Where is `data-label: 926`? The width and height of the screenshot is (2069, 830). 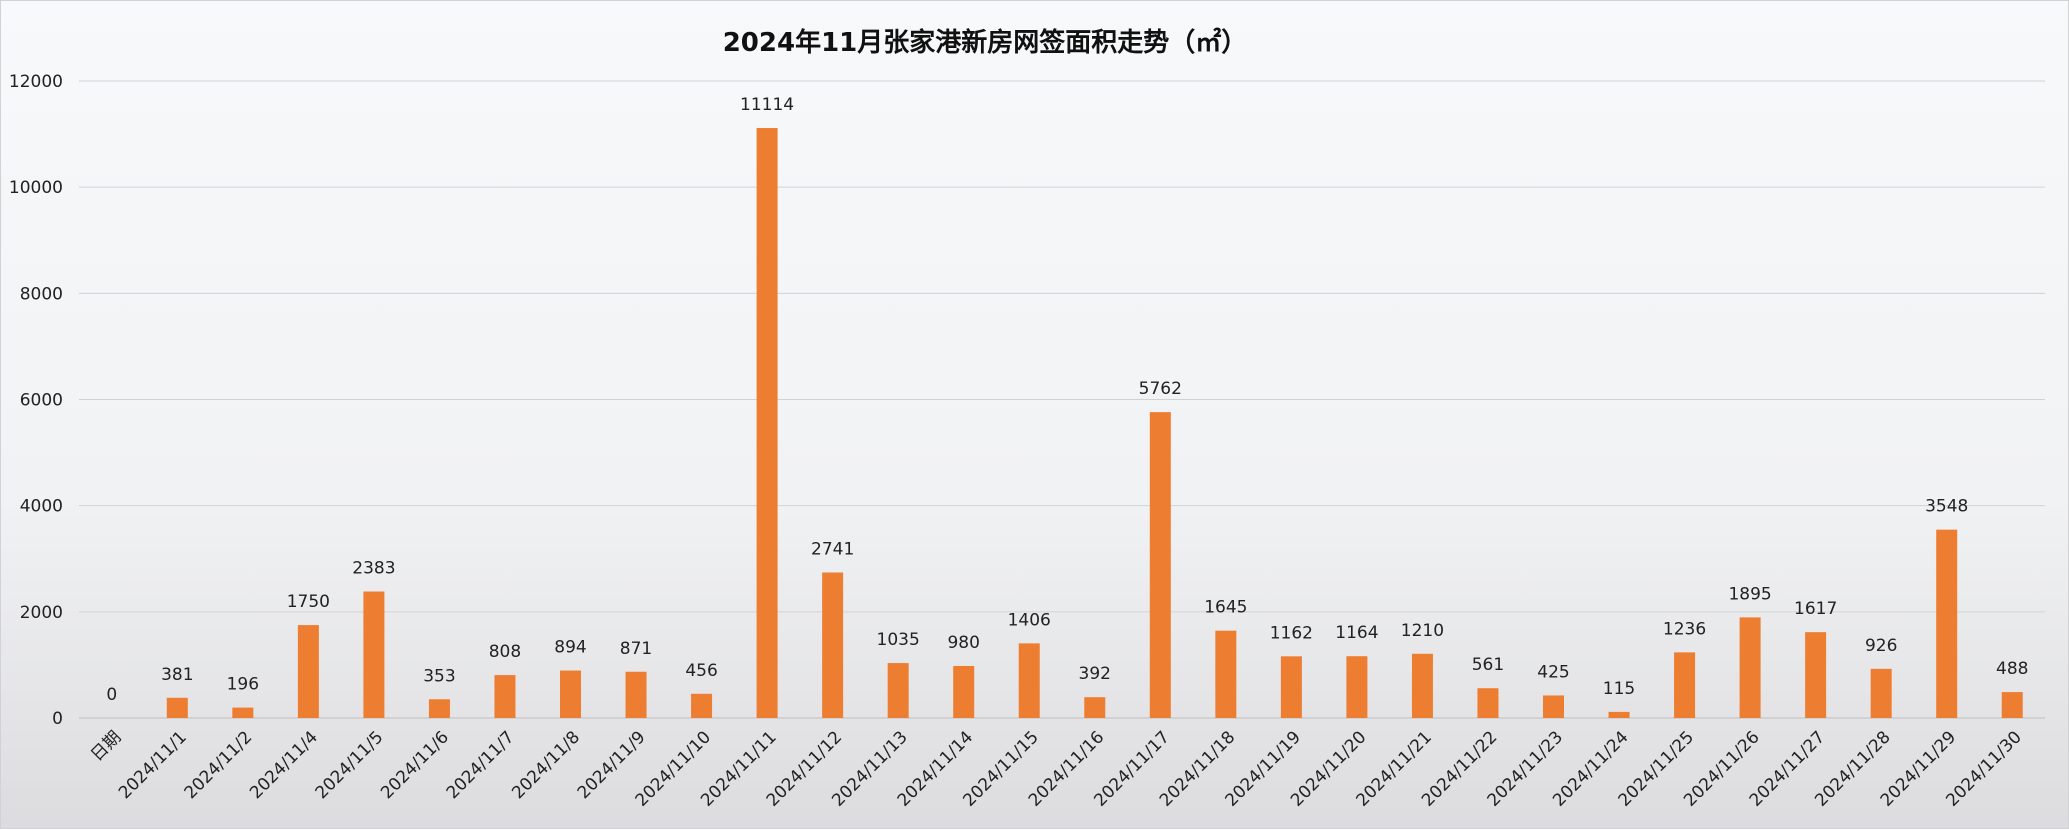
data-label: 926 is located at coordinates (1881, 646).